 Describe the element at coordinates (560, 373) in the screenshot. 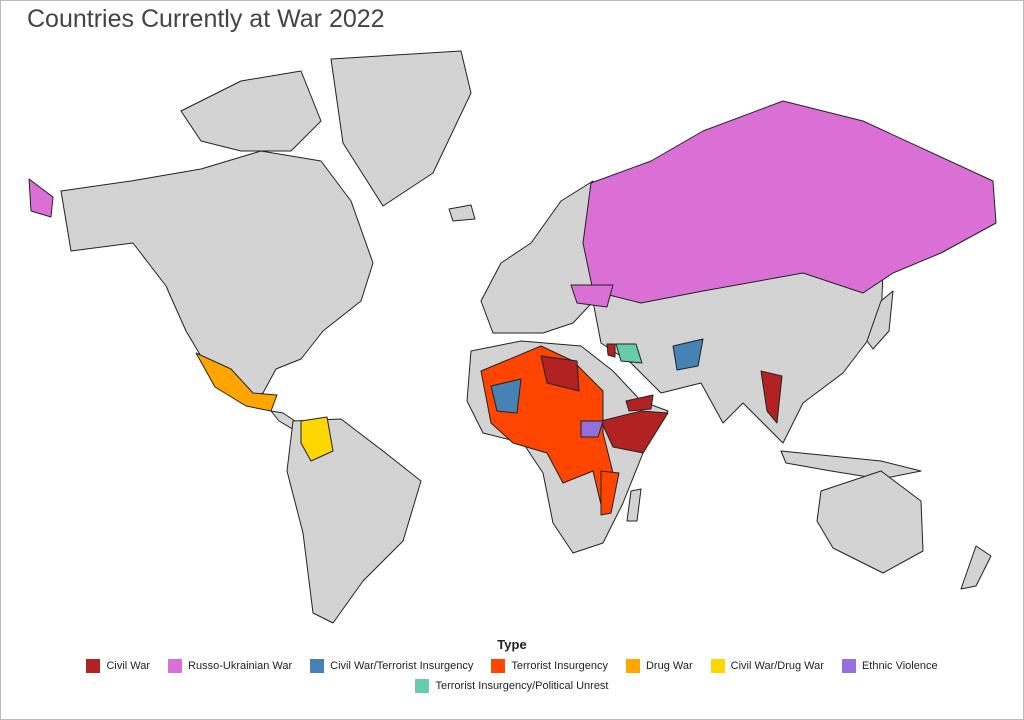

I see `region-libya` at that location.